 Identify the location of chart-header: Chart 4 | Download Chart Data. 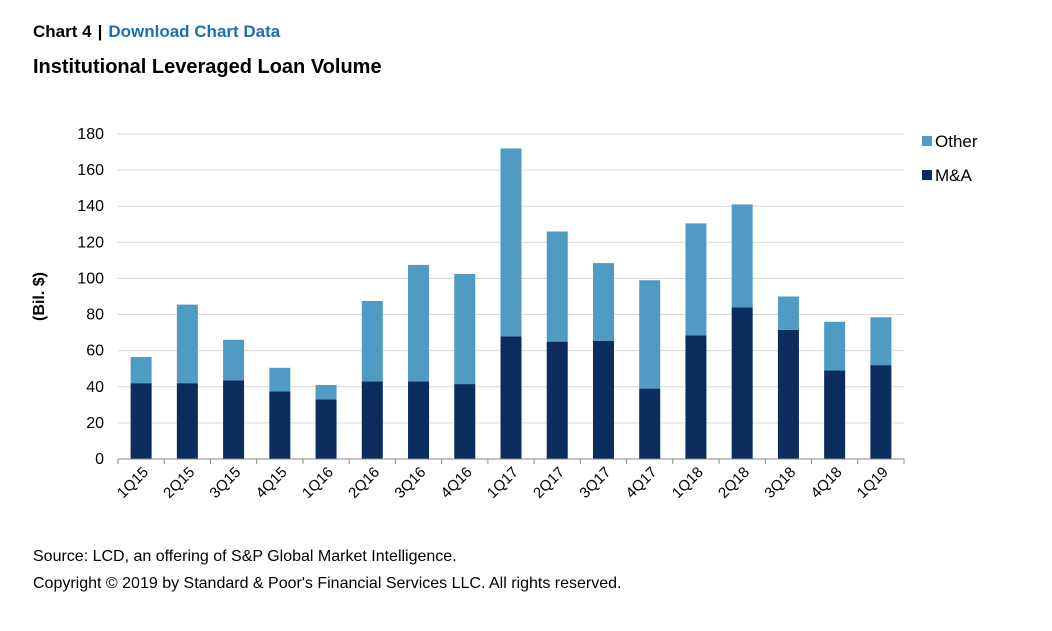
(156, 32).